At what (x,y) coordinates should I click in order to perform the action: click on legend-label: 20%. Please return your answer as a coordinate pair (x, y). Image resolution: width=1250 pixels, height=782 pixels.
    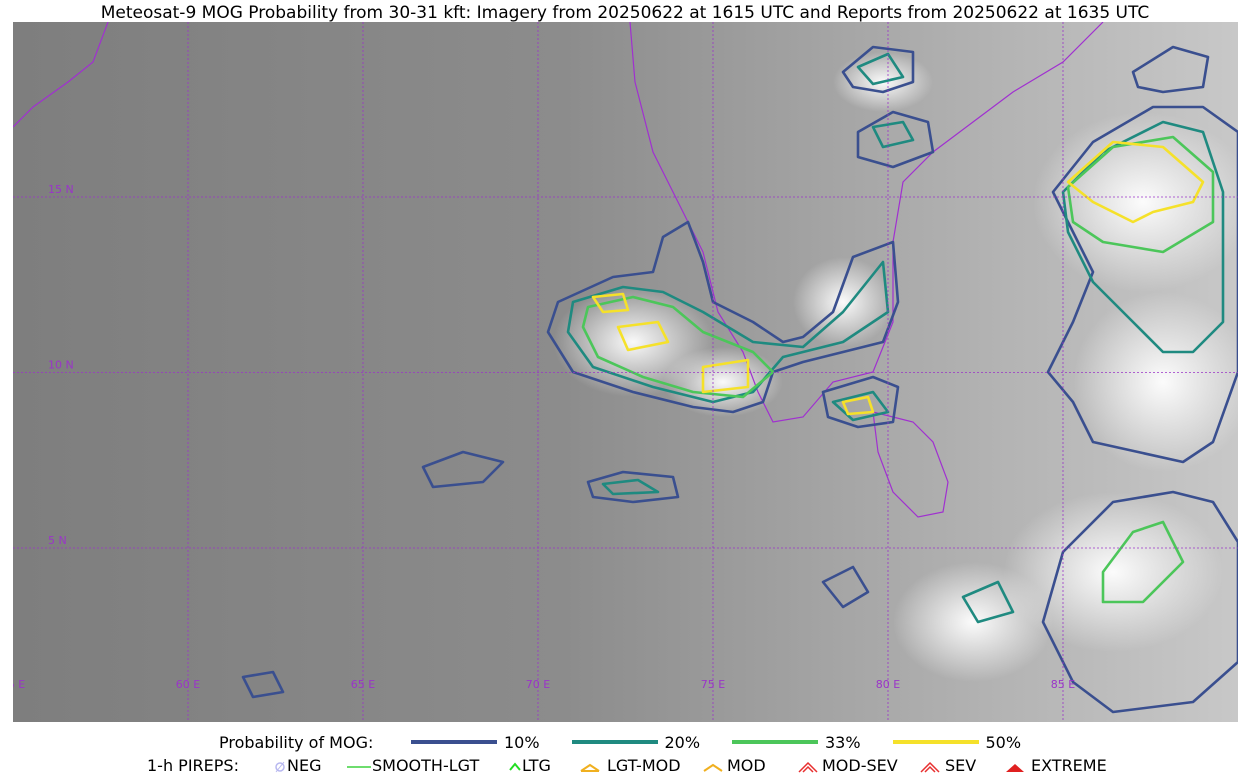
    Looking at the image, I should click on (682, 742).